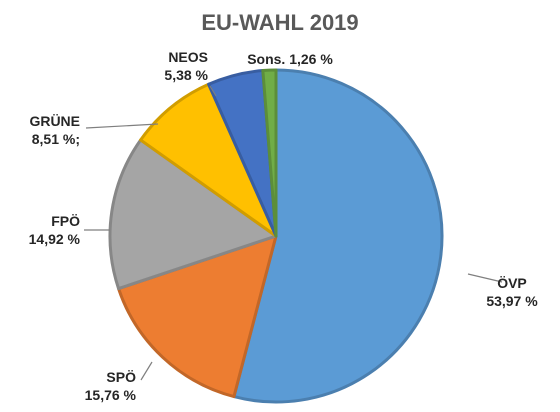 Image resolution: width=560 pixels, height=412 pixels. What do you see at coordinates (208, 160) in the screenshot?
I see `pie-slice-grüne` at bounding box center [208, 160].